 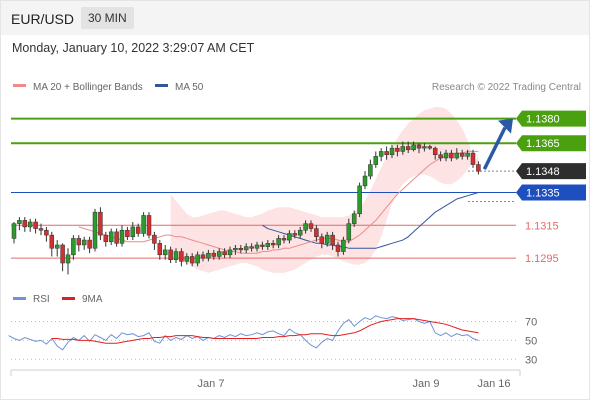 What do you see at coordinates (543, 193) in the screenshot?
I see `pivot-level-label: 1.1335` at bounding box center [543, 193].